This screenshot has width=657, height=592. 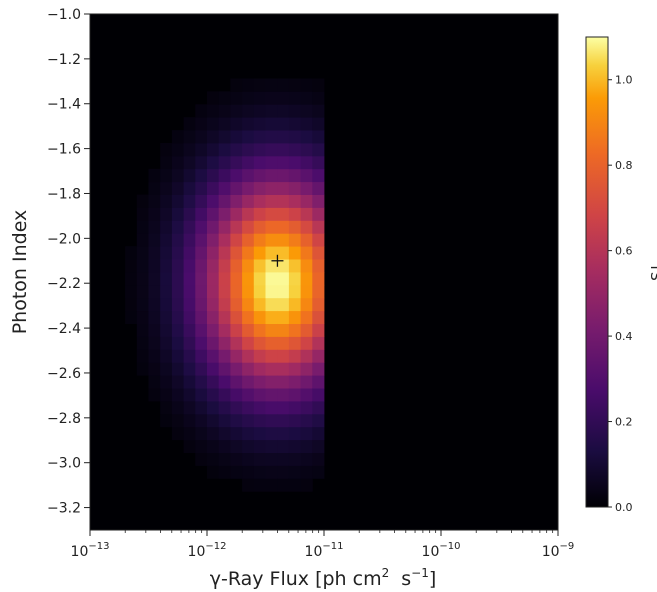 I want to click on x-tick-label-exponent: −11, so click(x=332, y=546).